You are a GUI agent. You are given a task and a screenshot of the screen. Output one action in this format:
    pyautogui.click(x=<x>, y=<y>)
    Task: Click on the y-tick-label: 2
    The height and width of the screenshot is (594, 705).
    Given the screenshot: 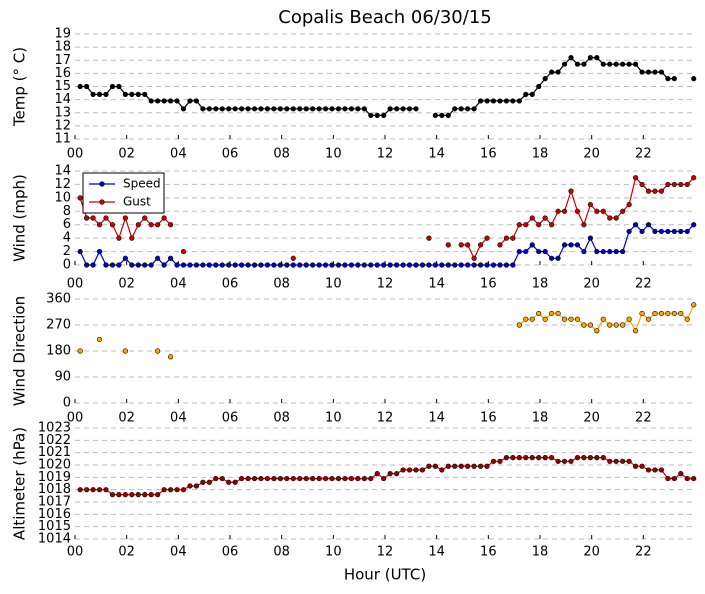 What is the action you would take?
    pyautogui.click(x=67, y=251)
    